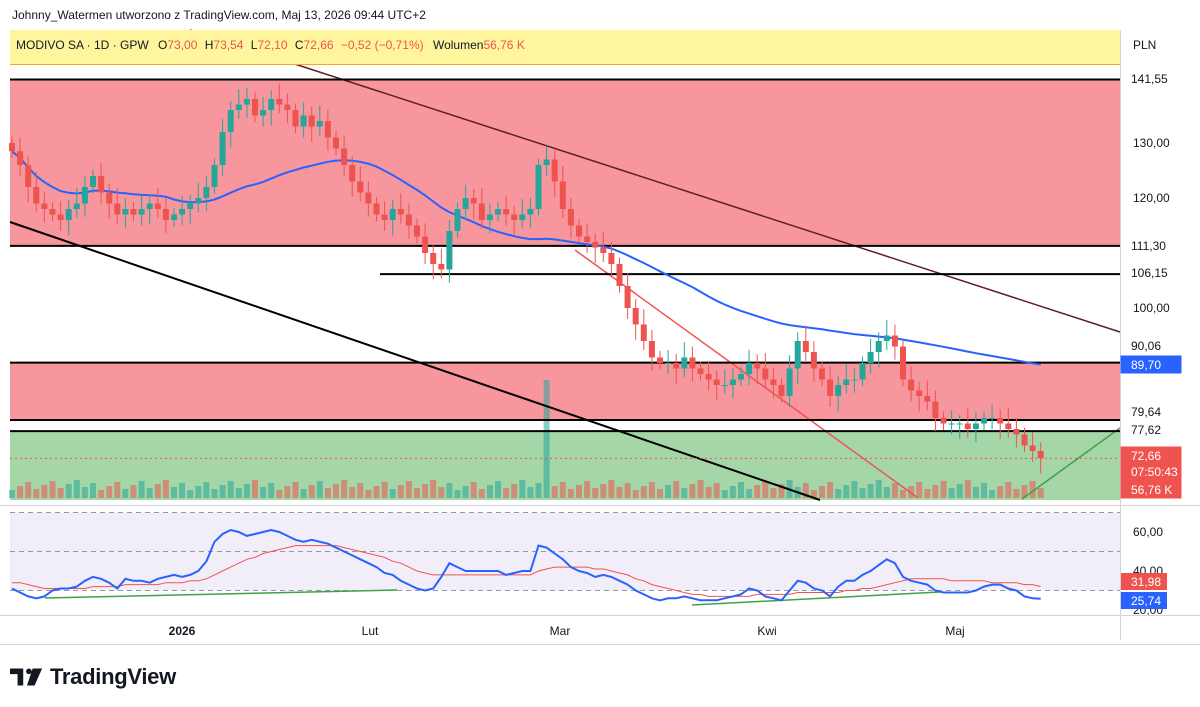  Describe the element at coordinates (1144, 45) in the screenshot. I see `currency-label: PLN` at that location.